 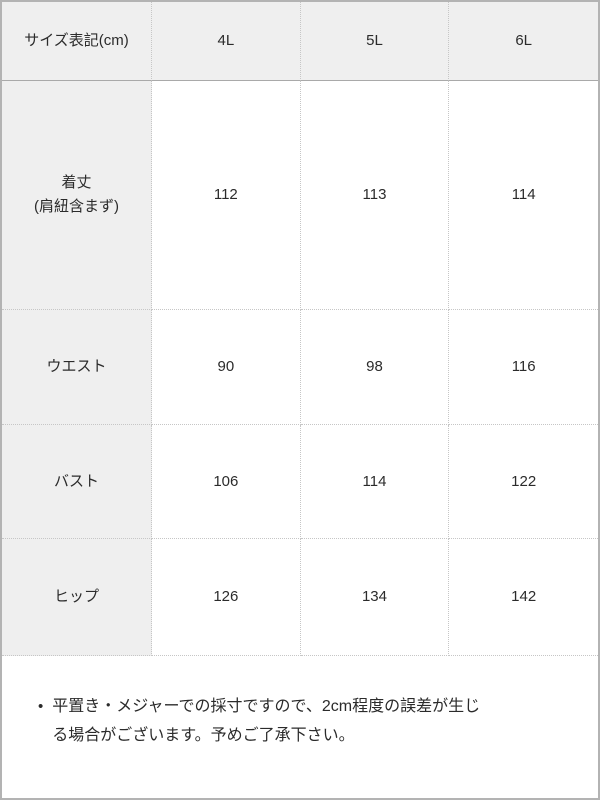 I want to click on value-length-5l: 113, so click(x=375, y=195).